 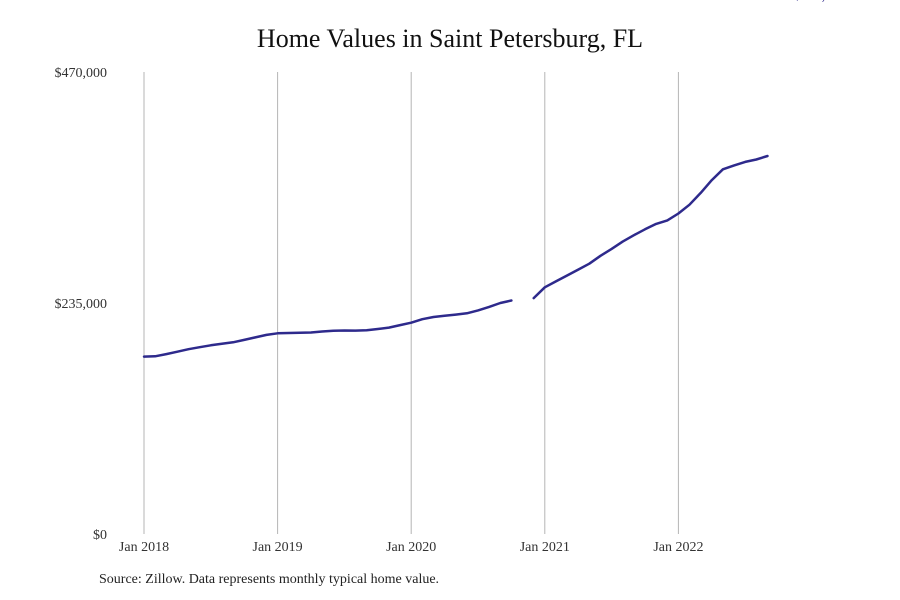 What do you see at coordinates (678, 547) in the screenshot?
I see `x-tick-label: Jan 2022` at bounding box center [678, 547].